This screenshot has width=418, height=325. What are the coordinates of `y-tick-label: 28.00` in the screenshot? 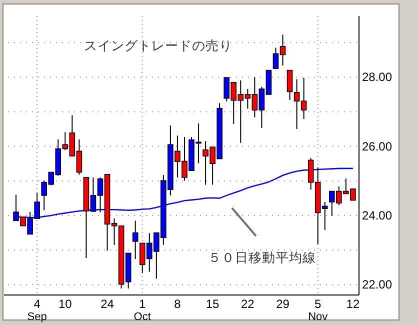 It's located at (377, 77).